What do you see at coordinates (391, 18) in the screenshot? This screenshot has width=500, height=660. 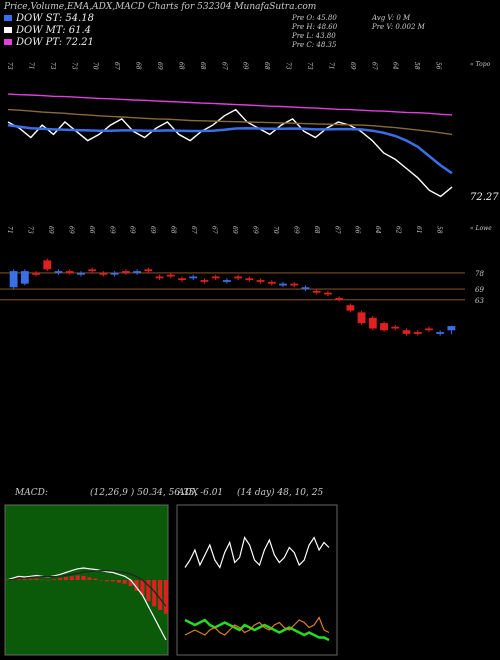 I see `info-text: Avg V: 0 M` at bounding box center [391, 18].